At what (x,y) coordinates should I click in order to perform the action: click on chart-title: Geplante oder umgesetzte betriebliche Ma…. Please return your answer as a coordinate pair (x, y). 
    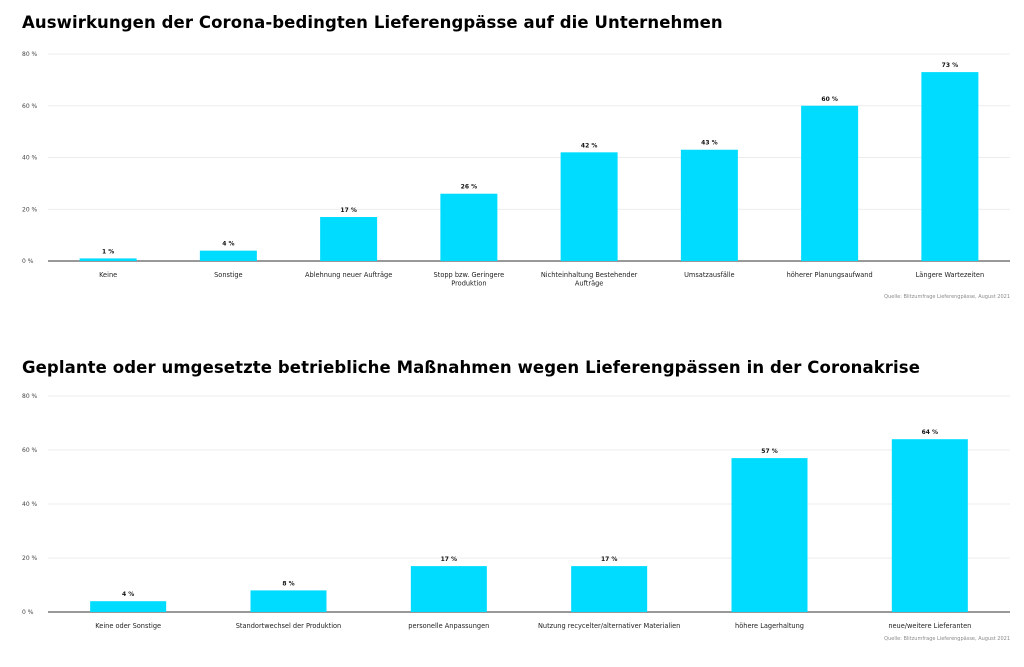
    Looking at the image, I should click on (471, 367).